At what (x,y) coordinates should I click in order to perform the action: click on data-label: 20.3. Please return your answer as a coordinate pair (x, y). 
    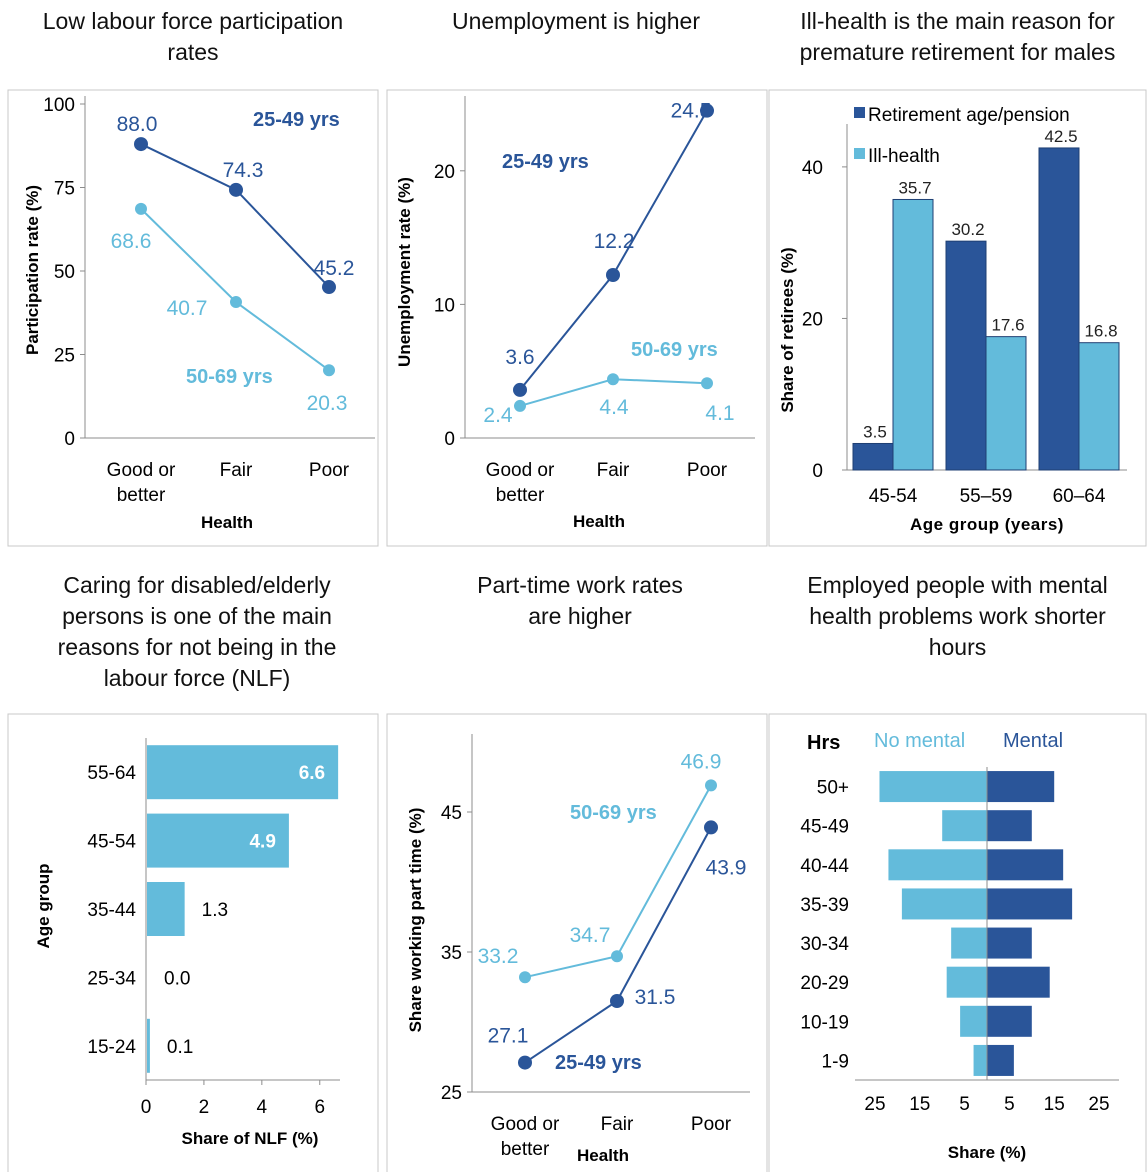
    Looking at the image, I should click on (327, 403).